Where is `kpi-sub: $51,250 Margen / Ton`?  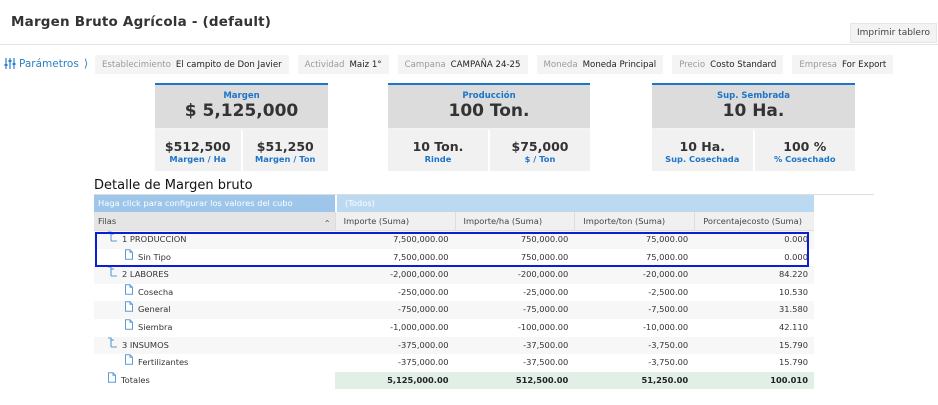
kpi-sub: $51,250 Margen / Ton is located at coordinates (284, 150).